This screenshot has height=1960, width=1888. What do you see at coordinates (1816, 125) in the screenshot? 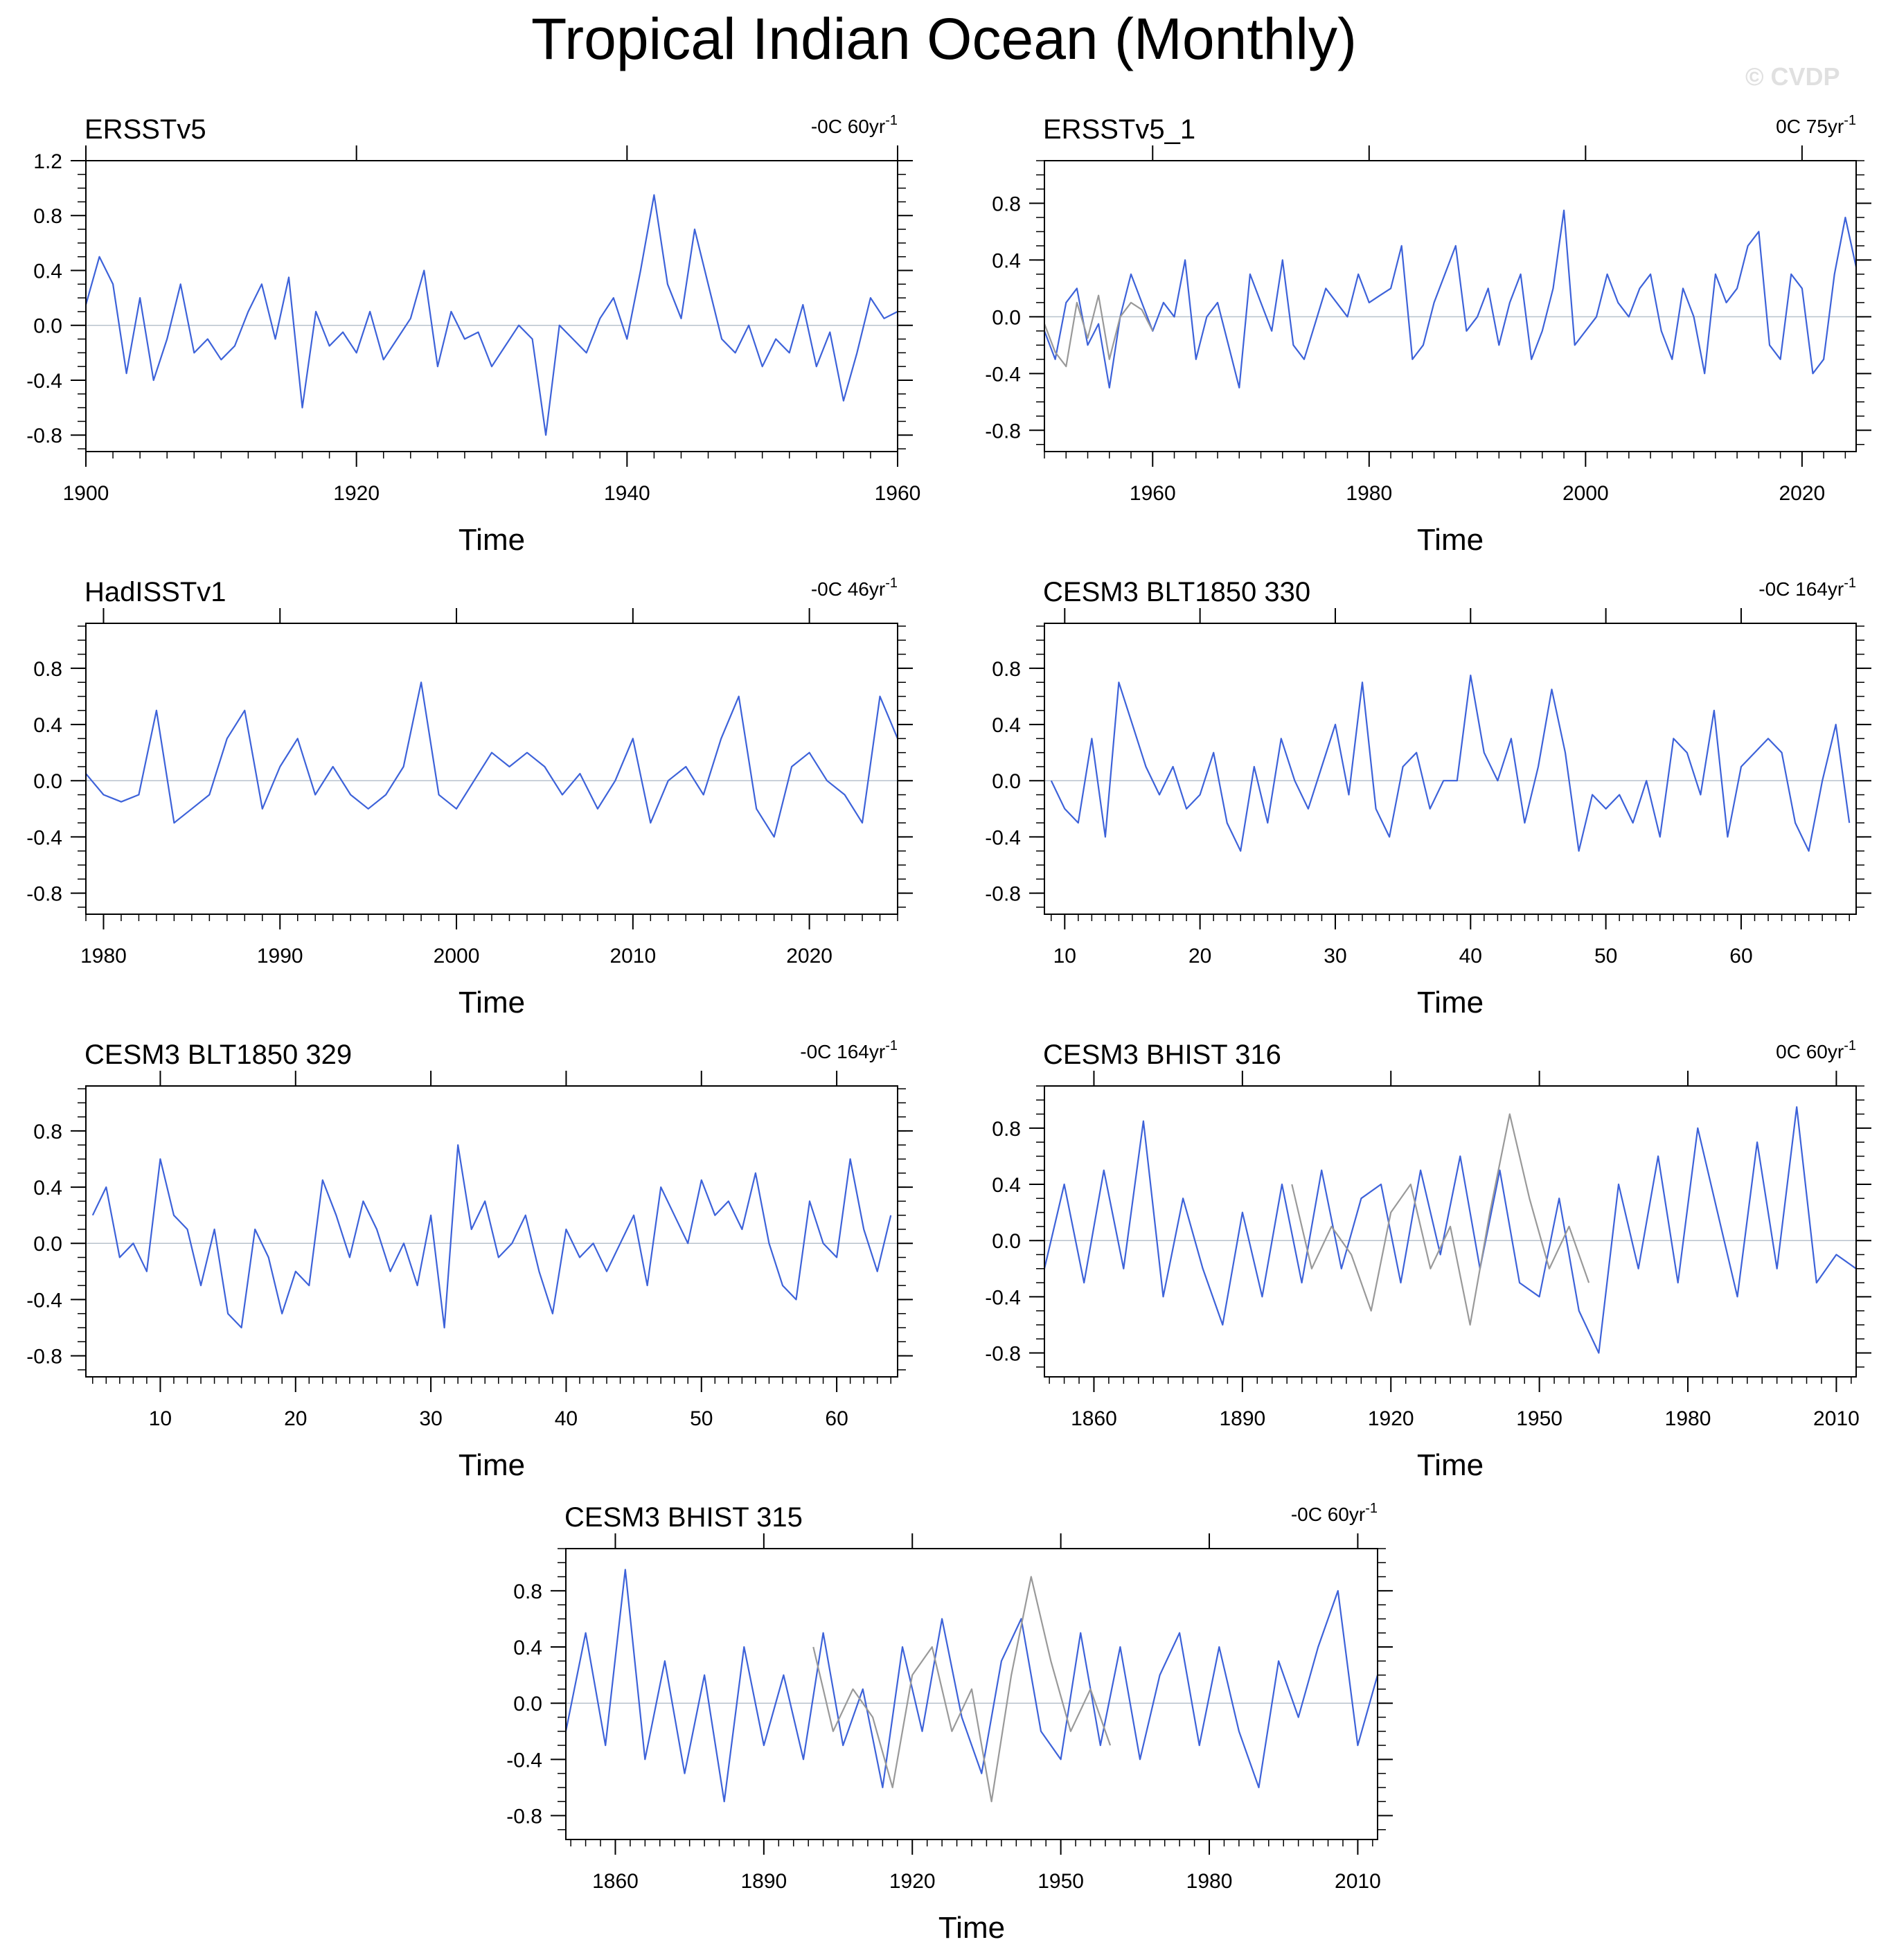
I see `trend-annotation: 0C 75yr-1` at bounding box center [1816, 125].